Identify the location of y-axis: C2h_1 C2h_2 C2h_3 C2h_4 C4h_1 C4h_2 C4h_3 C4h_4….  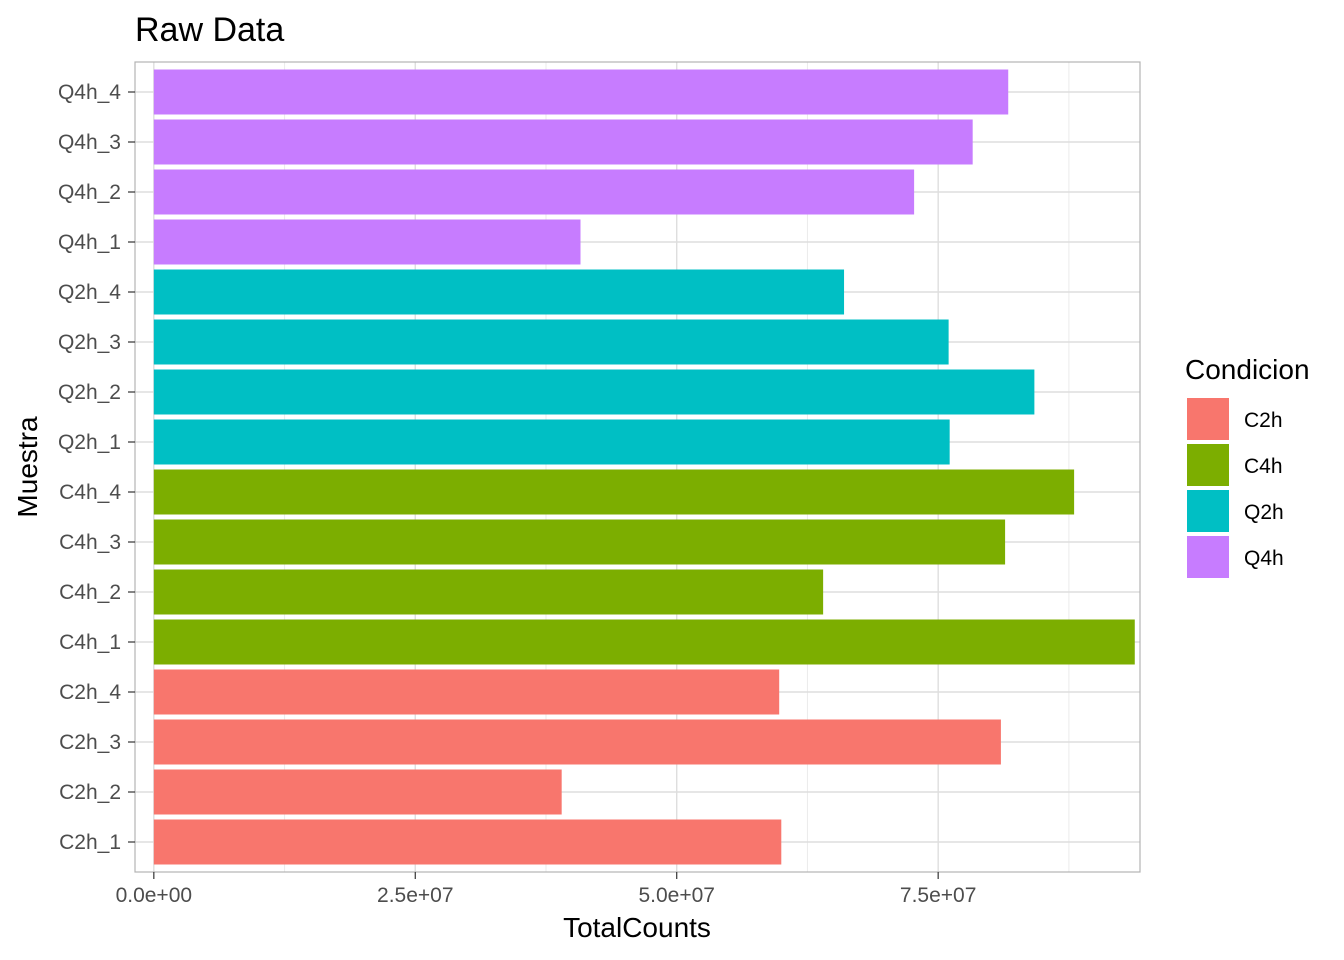
(96, 467).